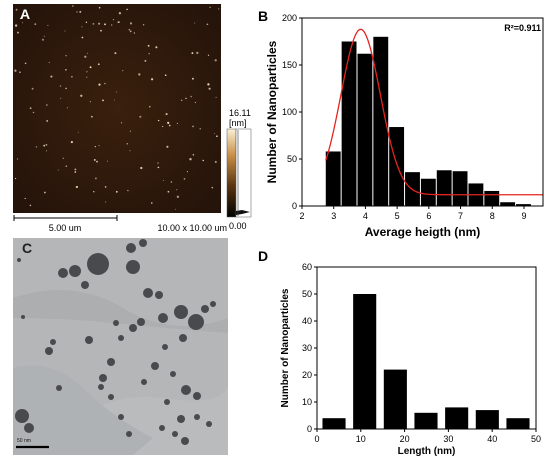 Image resolution: width=550 pixels, height=464 pixels. Describe the element at coordinates (240, 113) in the screenshot. I see `colorbar-max-label: 16.11` at that location.